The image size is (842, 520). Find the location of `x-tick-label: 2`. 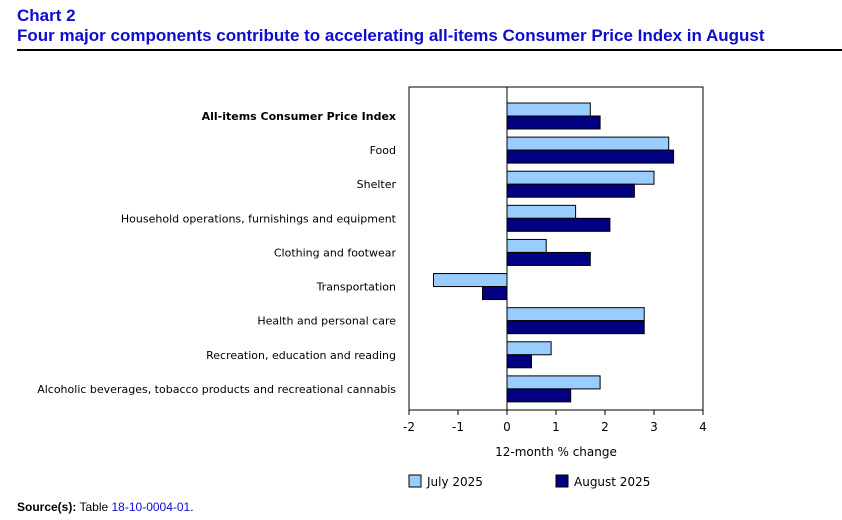

x-tick-label: 2 is located at coordinates (605, 427).